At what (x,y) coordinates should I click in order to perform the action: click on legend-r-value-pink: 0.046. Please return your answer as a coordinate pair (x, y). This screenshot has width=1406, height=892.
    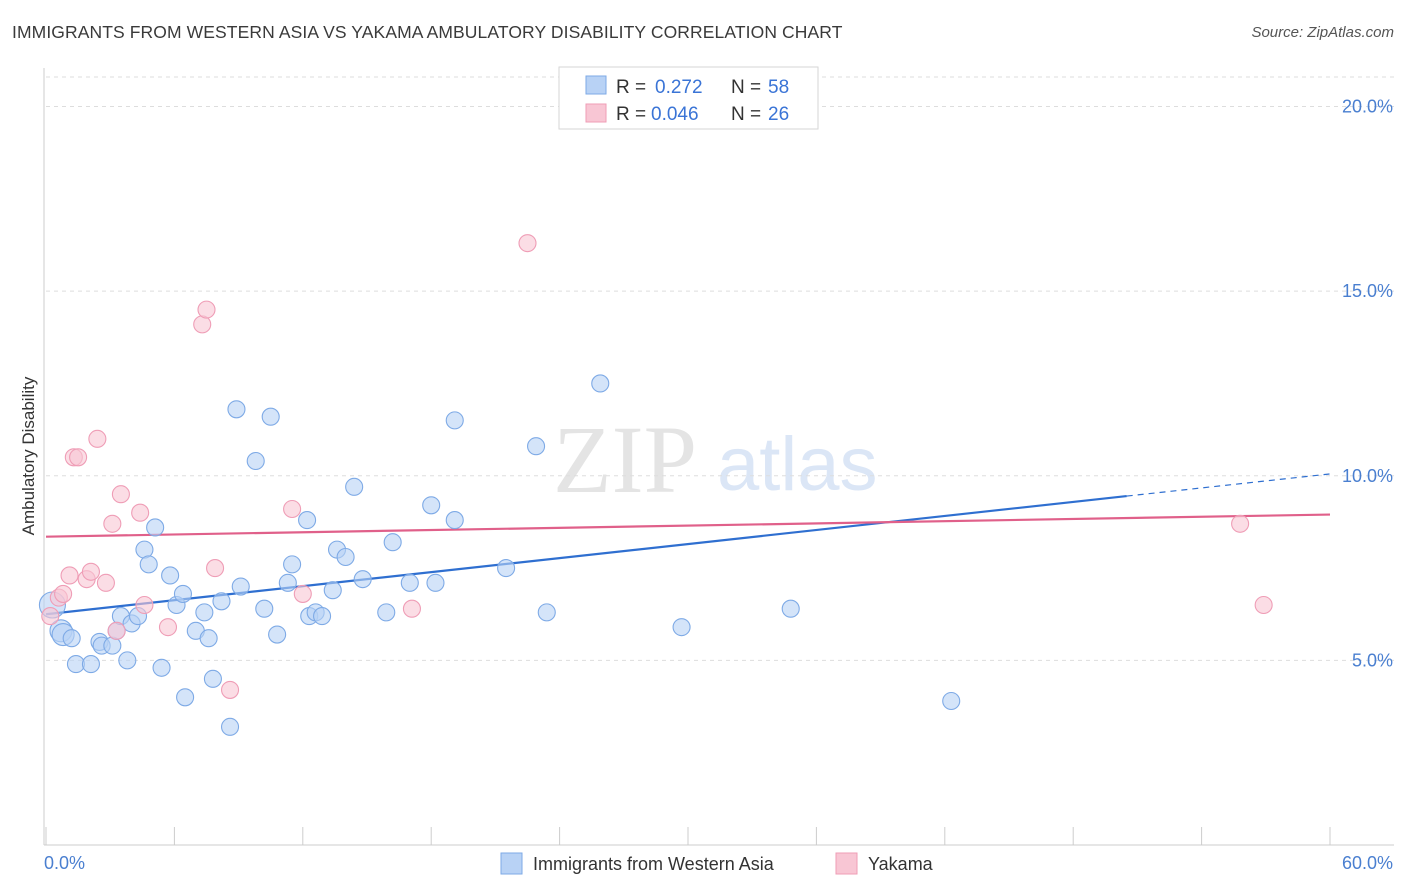
    Looking at the image, I should click on (675, 114).